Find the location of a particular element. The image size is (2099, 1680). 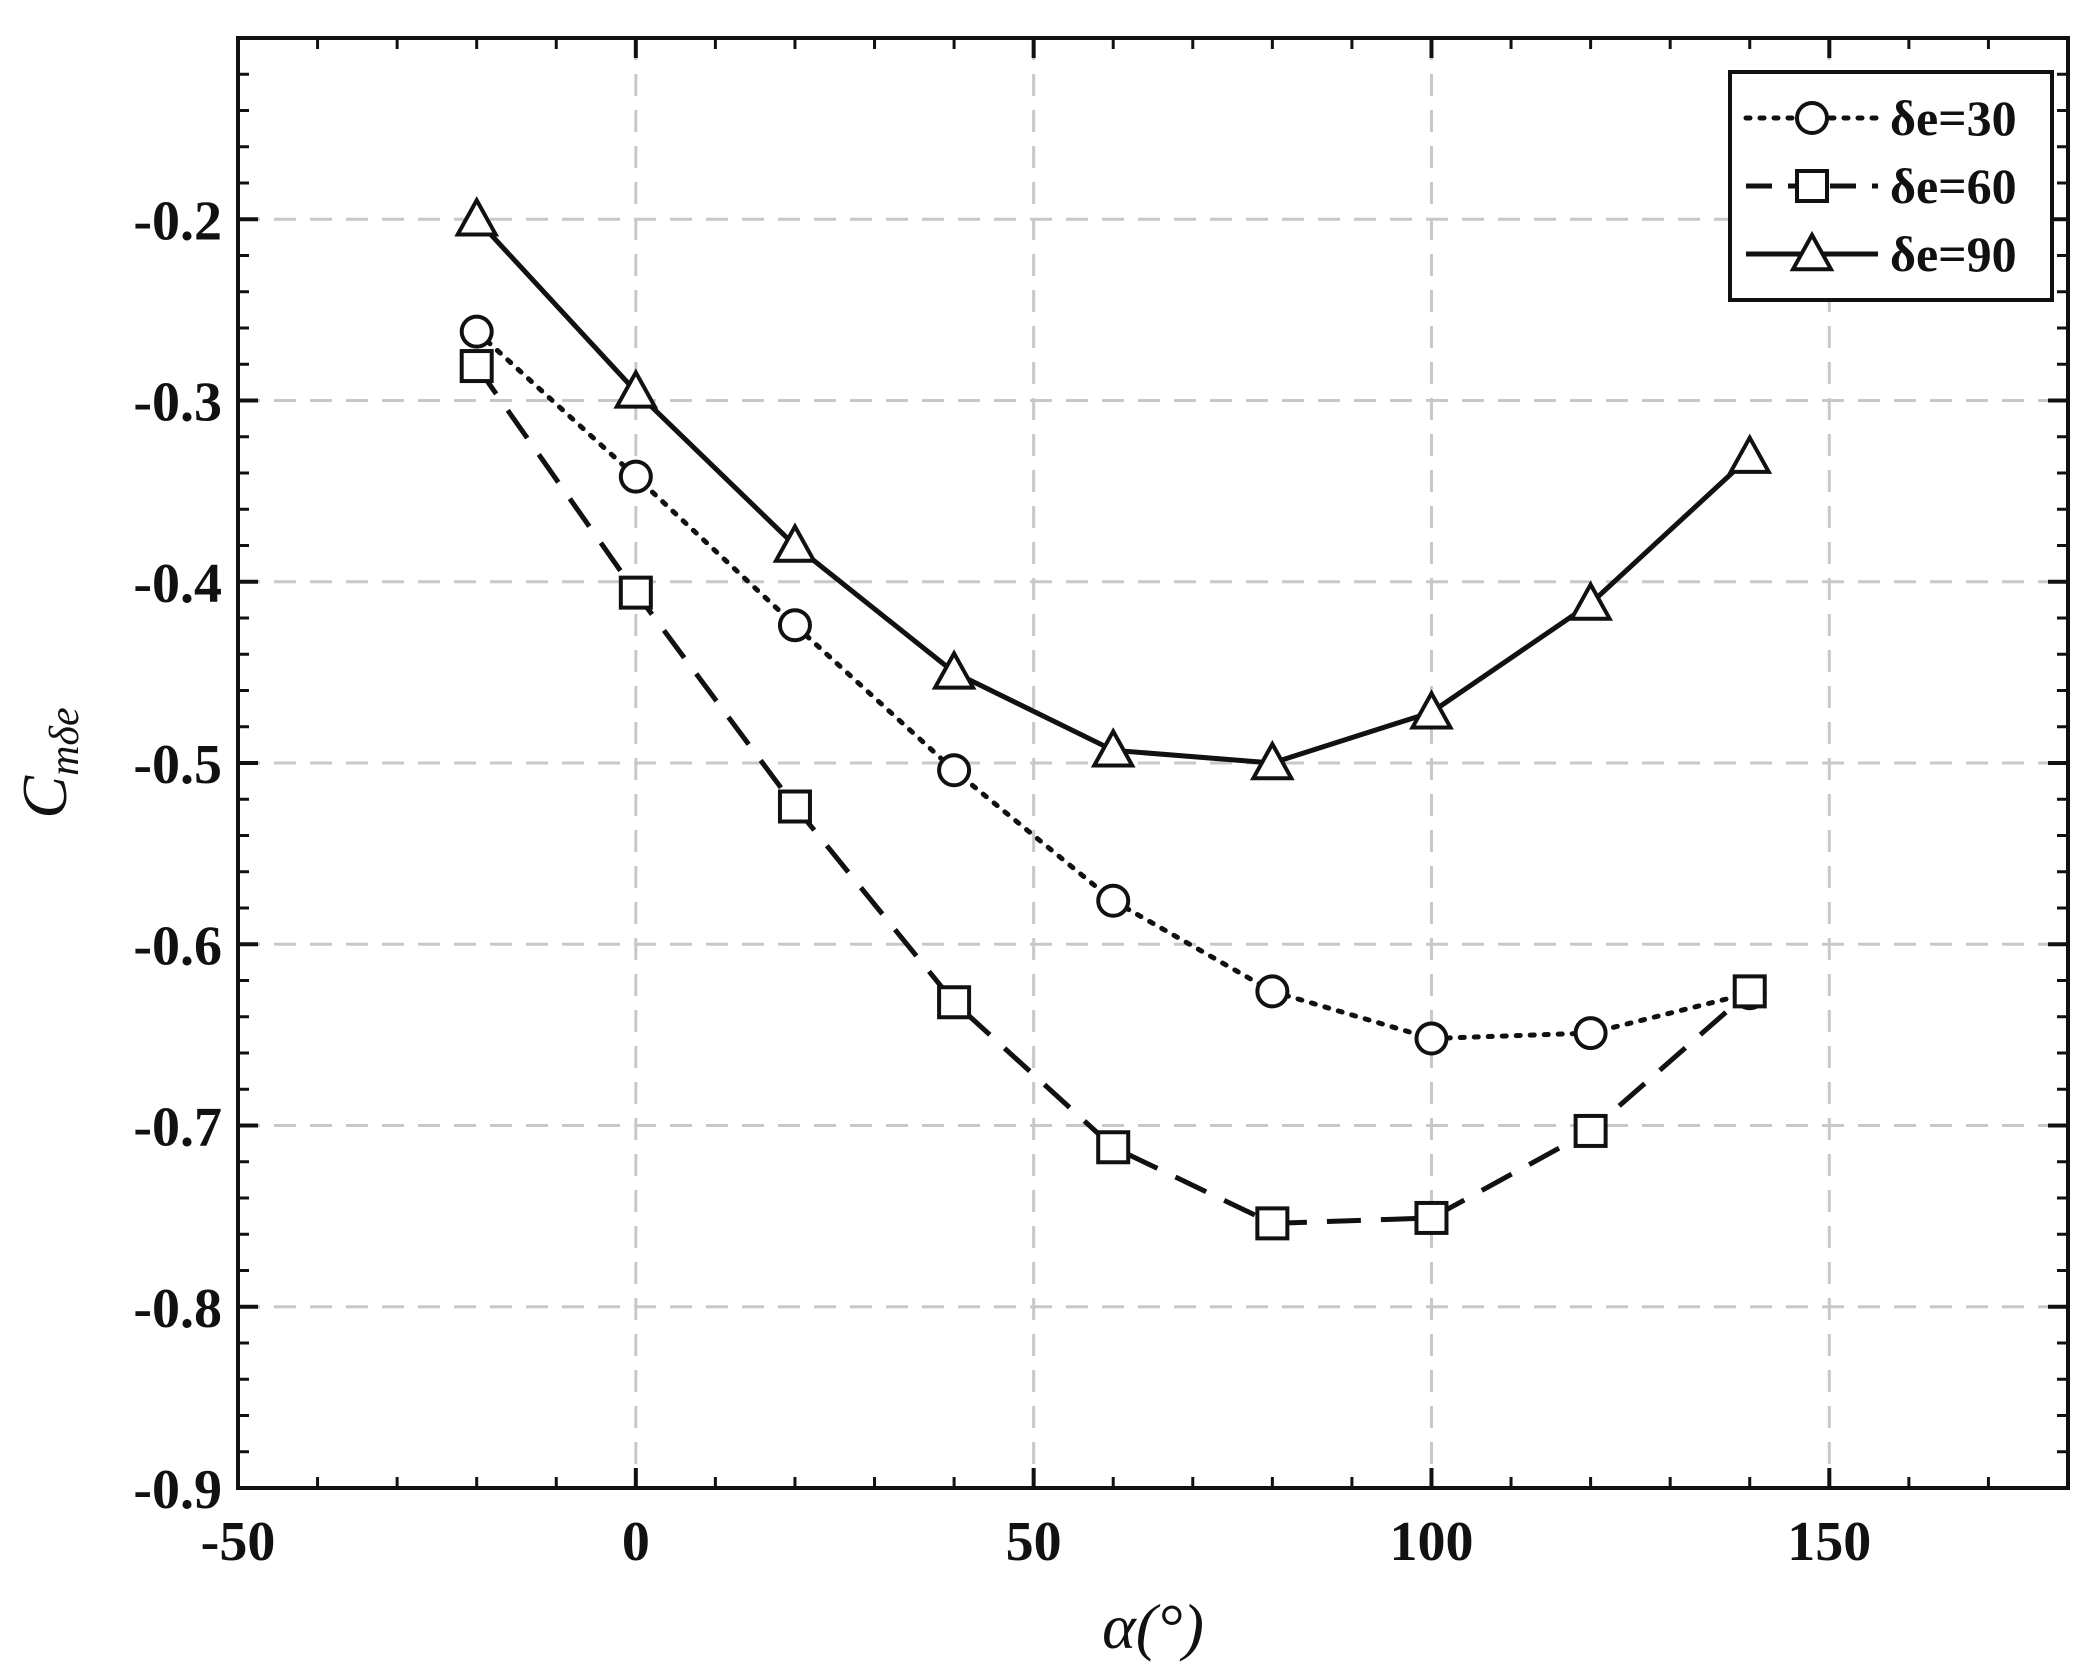

x-tick-label: 50 is located at coordinates (1034, 1542).